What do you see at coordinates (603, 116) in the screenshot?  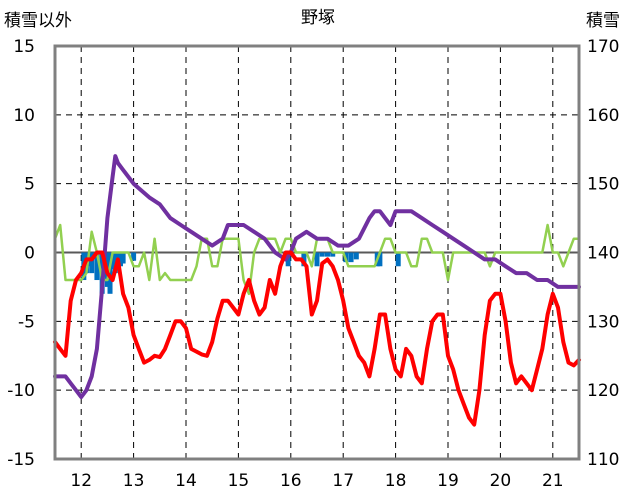 I see `right-tick-label: 160` at bounding box center [603, 116].